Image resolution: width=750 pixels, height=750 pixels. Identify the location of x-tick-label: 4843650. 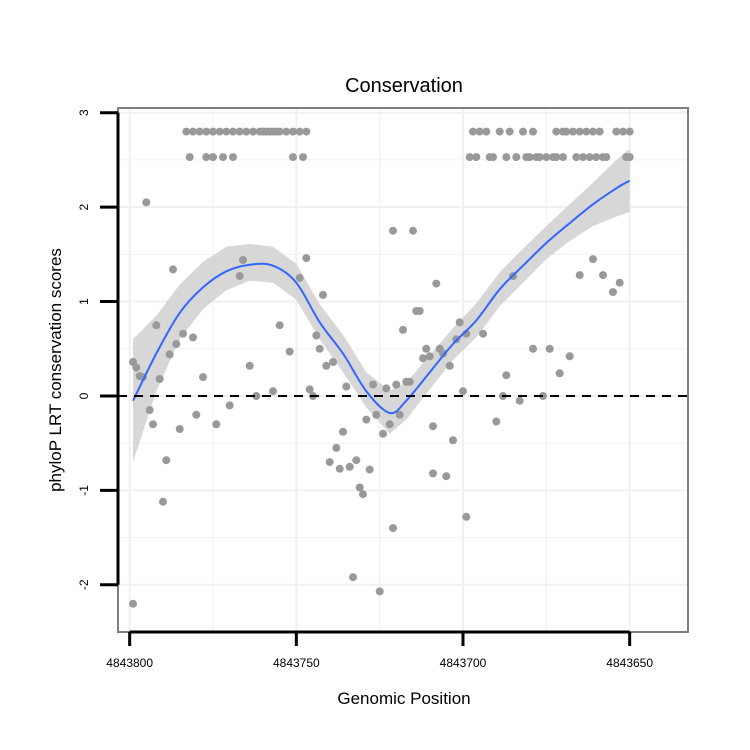
(629, 663).